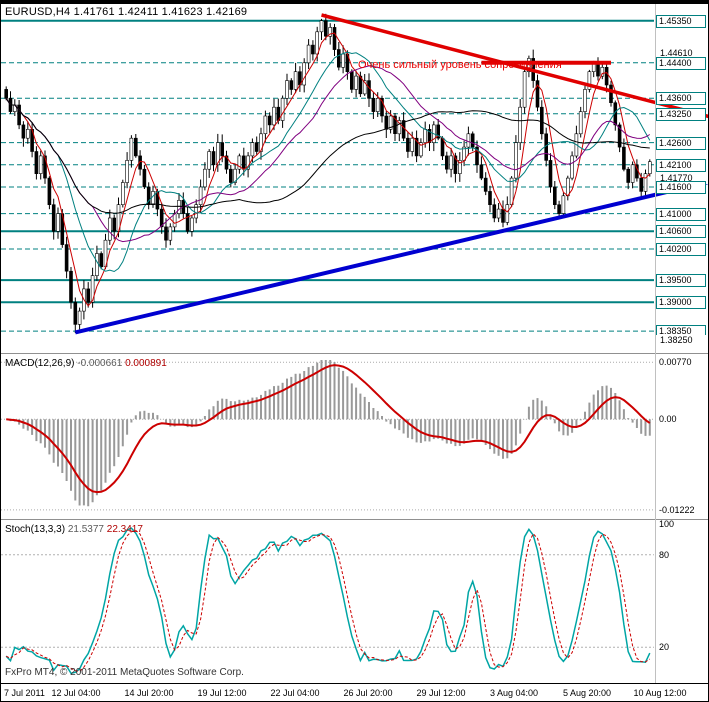  What do you see at coordinates (85, 529) in the screenshot?
I see `stochastic-main-value: 21.5377` at bounding box center [85, 529].